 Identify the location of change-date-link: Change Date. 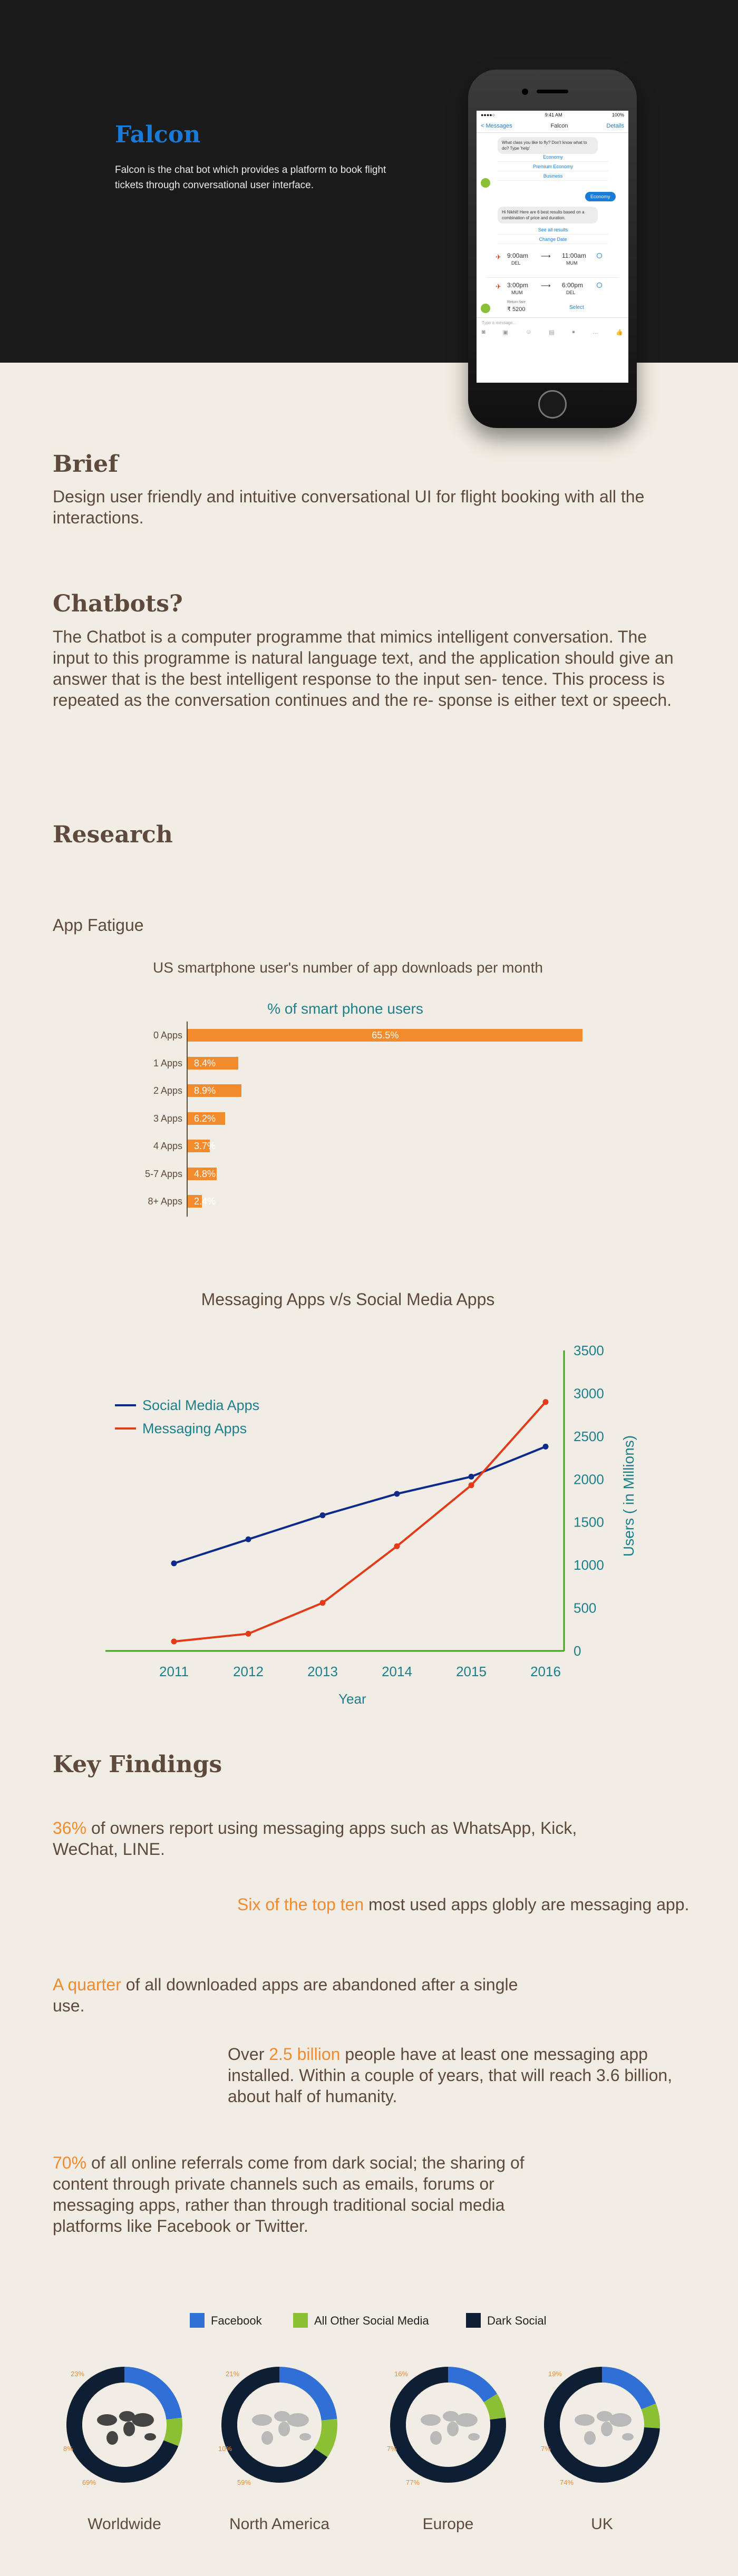
(553, 239).